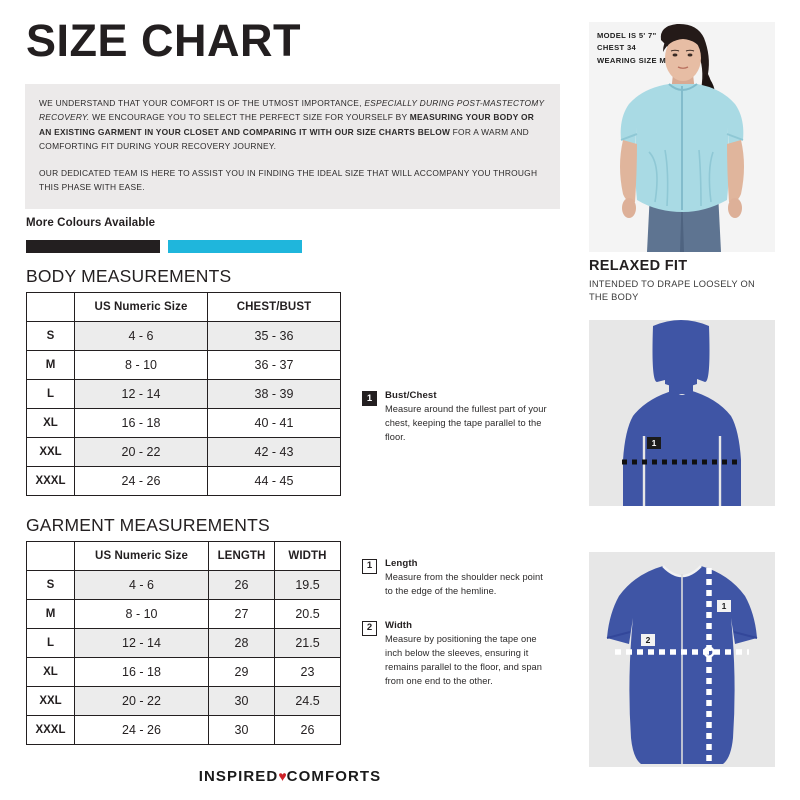  I want to click on cell-width: 19.5, so click(307, 585).